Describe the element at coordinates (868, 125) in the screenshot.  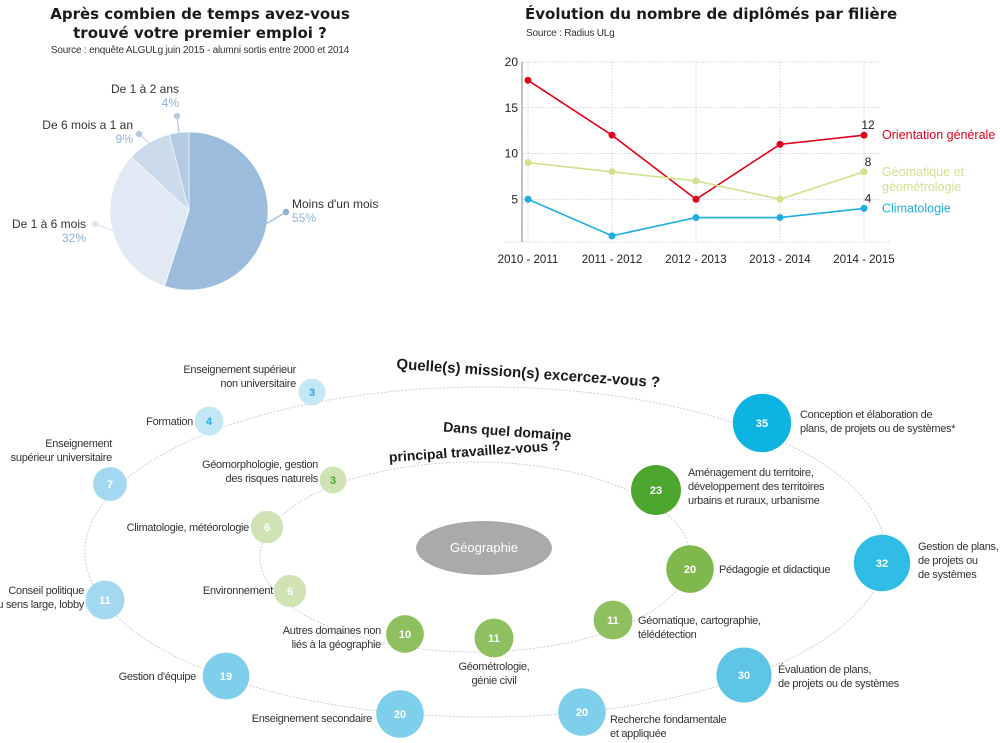
I see `end-value-label: 12` at that location.